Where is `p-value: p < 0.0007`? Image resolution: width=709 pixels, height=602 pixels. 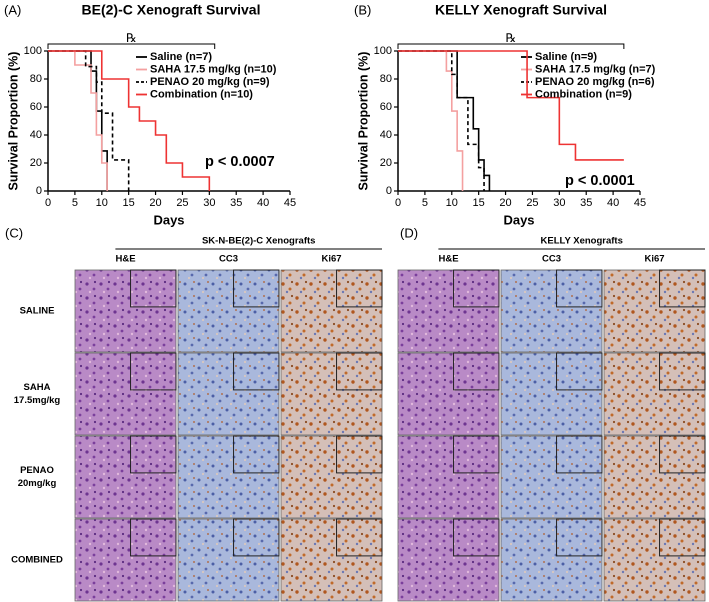
p-value: p < 0.0007 is located at coordinates (240, 162).